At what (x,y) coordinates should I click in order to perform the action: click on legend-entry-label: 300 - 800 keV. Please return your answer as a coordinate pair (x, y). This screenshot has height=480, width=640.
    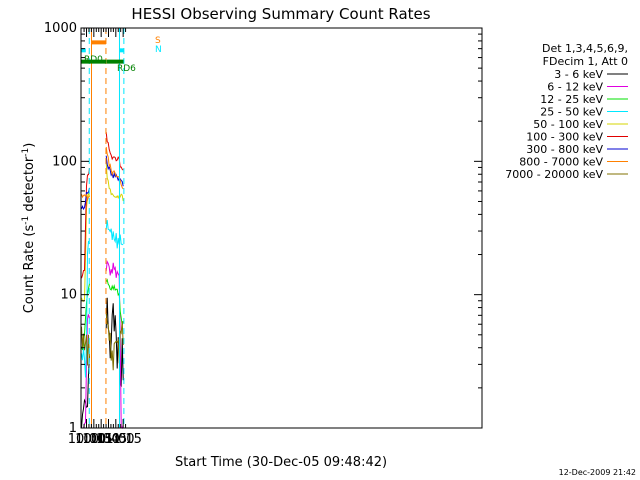
    Looking at the image, I should click on (564, 149).